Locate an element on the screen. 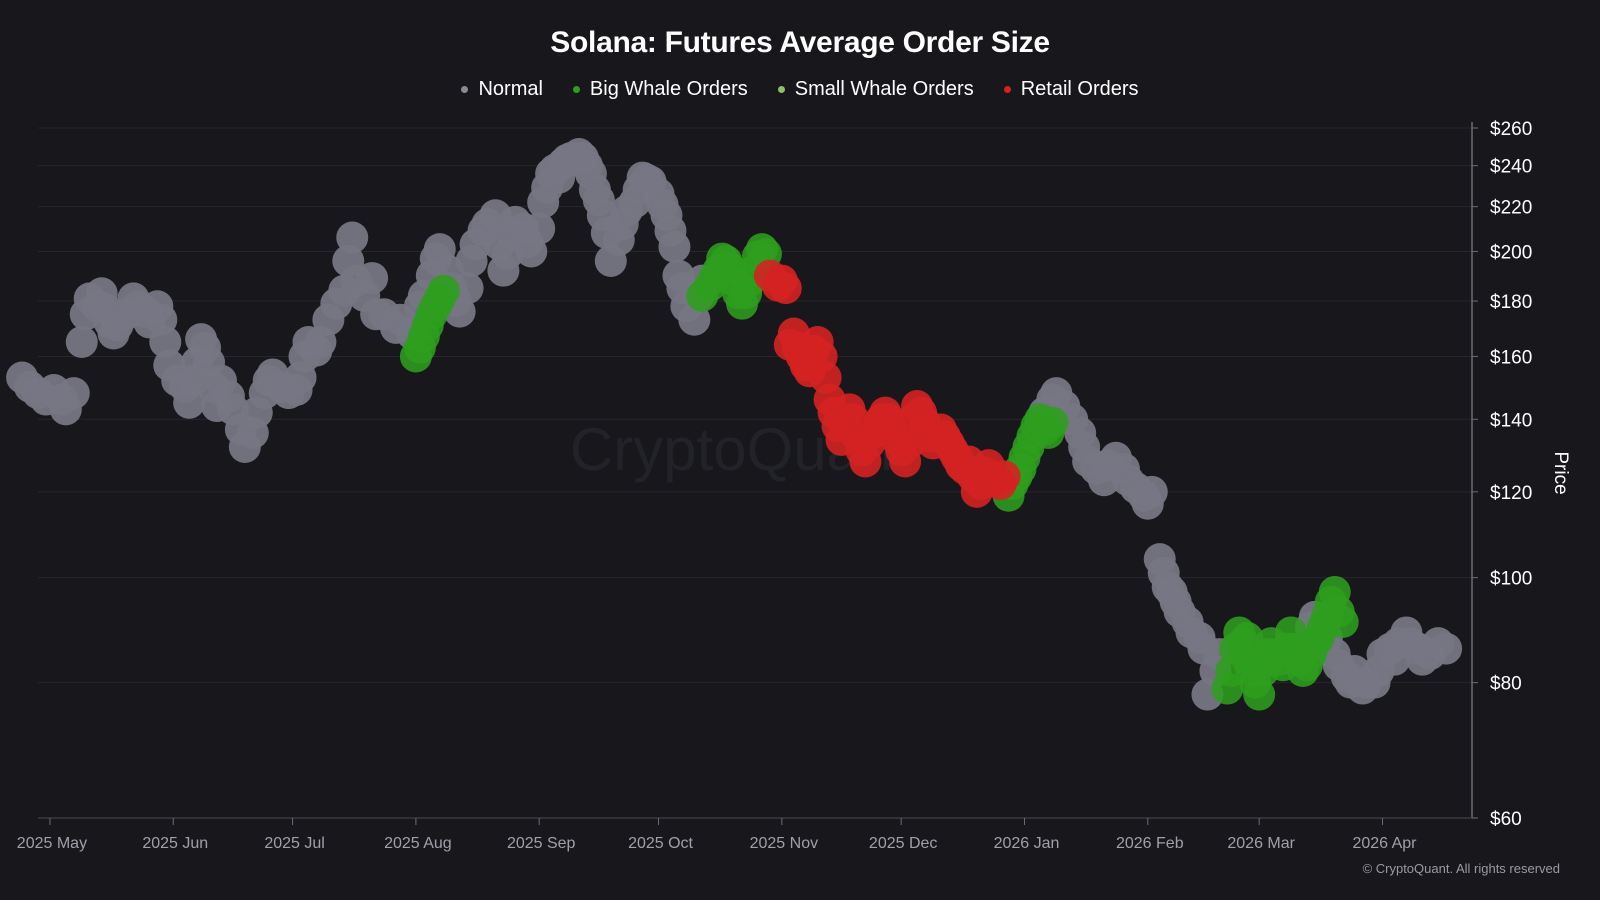 Image resolution: width=1600 pixels, height=900 pixels. x-tick-label: 2025 Aug is located at coordinates (418, 843).